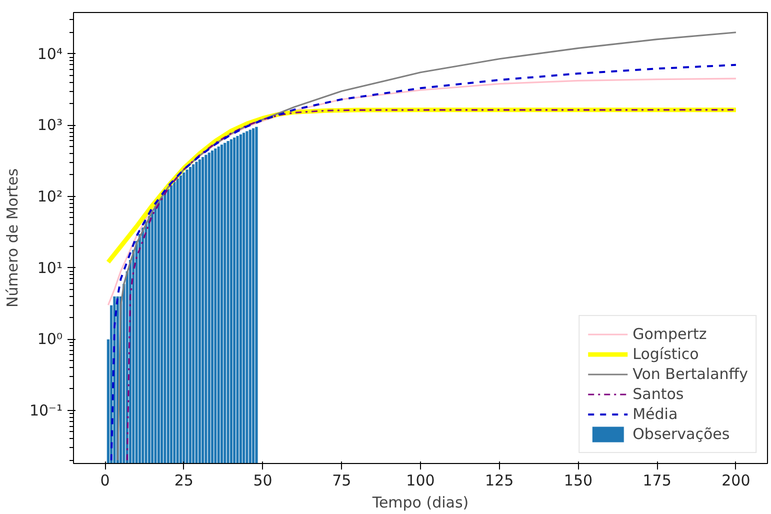 The height and width of the screenshot is (514, 771). I want to click on legend-label: Observações, so click(681, 434).